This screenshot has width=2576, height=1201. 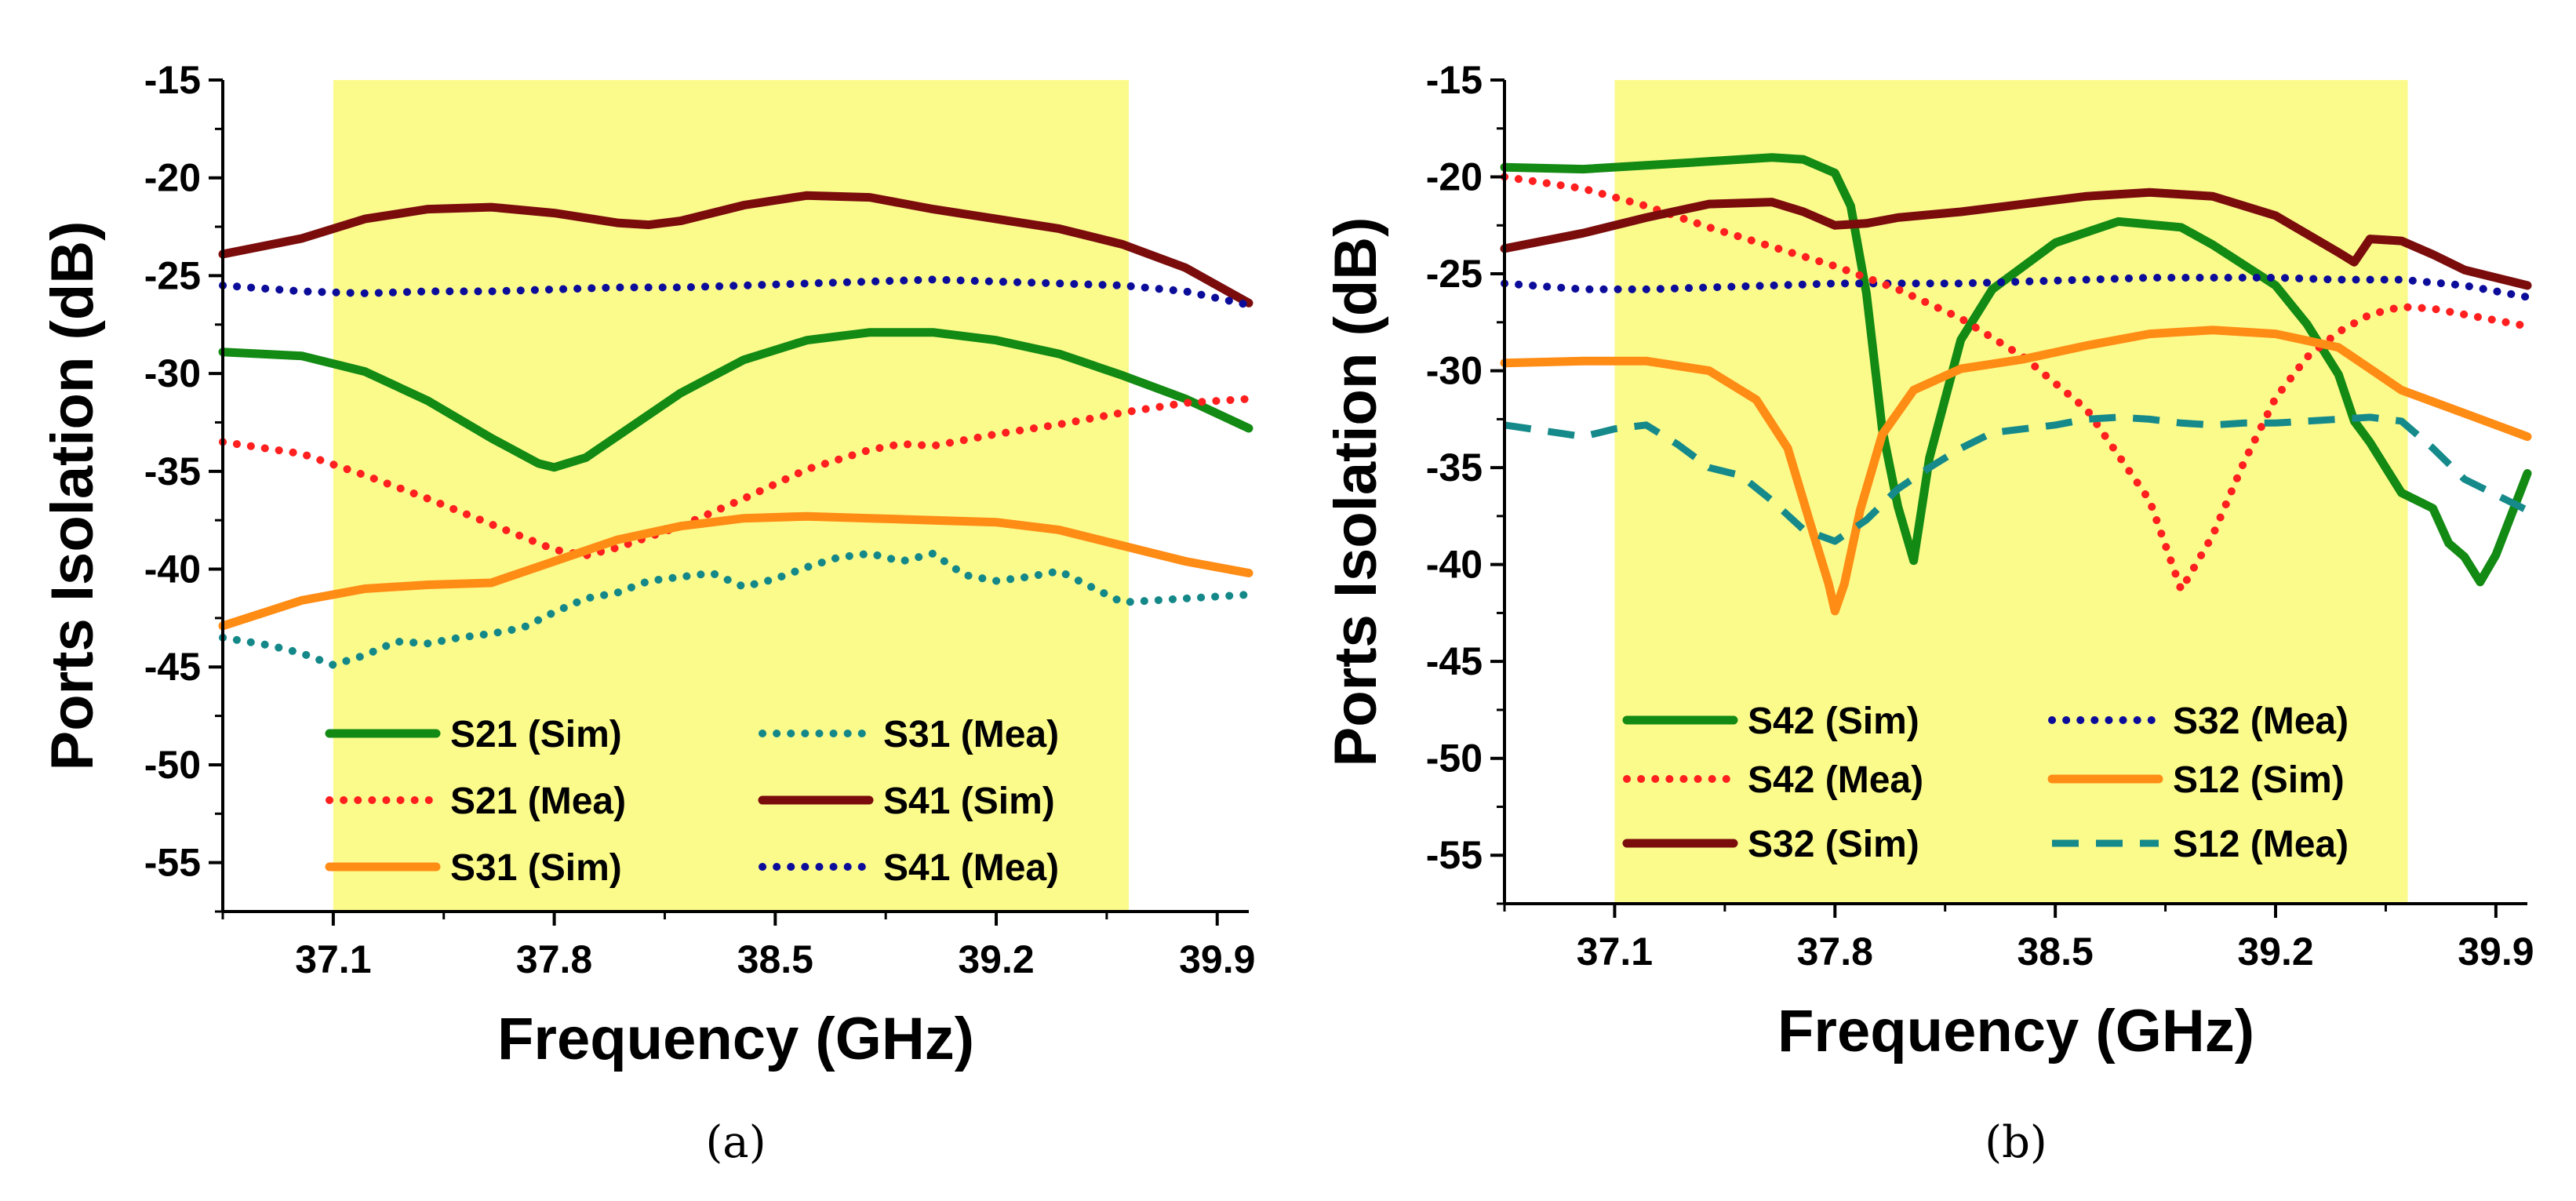 What do you see at coordinates (1835, 780) in the screenshot?
I see `legend-label: S42 (Mea)` at bounding box center [1835, 780].